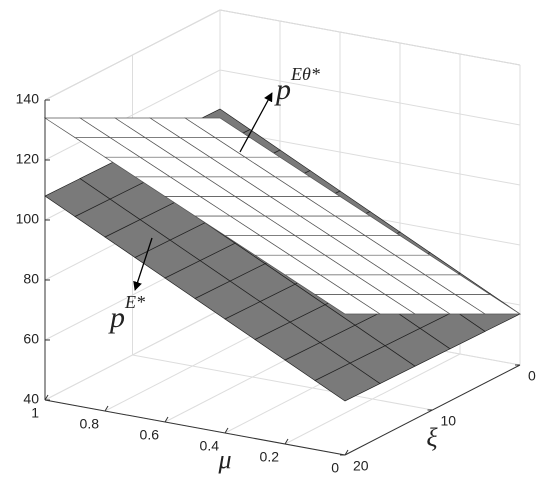 The height and width of the screenshot is (485, 550). I want to click on annotation: pE*, so click(126, 313).